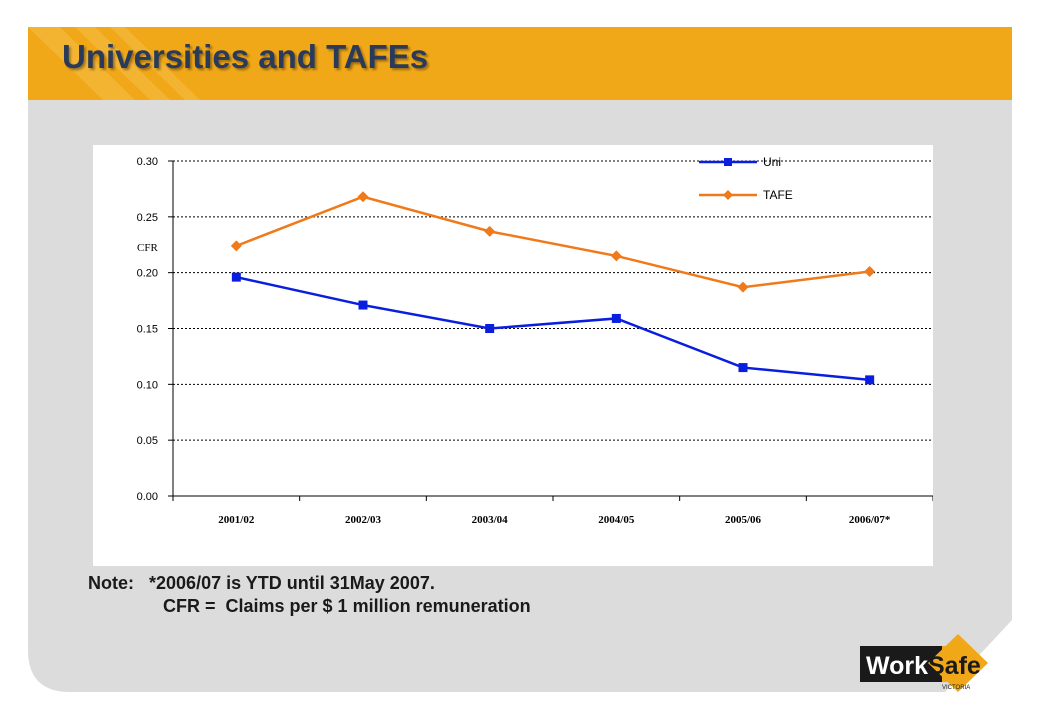 This screenshot has width=1040, height=720. What do you see at coordinates (147, 274) in the screenshot?
I see `y-tick-label: 0.20` at bounding box center [147, 274].